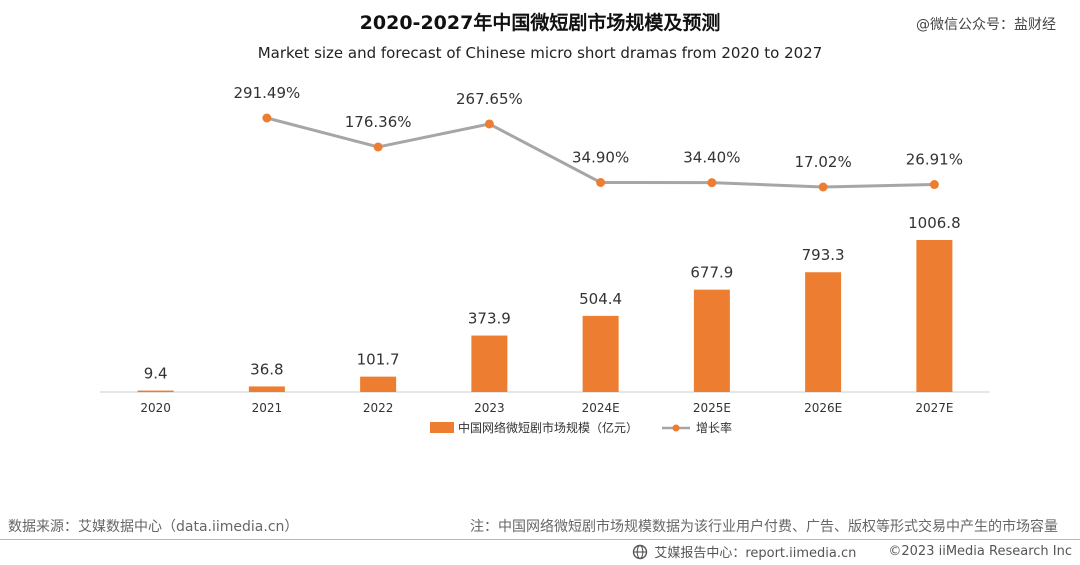 The width and height of the screenshot is (1080, 565). I want to click on x-tick-label: 2026E, so click(823, 408).